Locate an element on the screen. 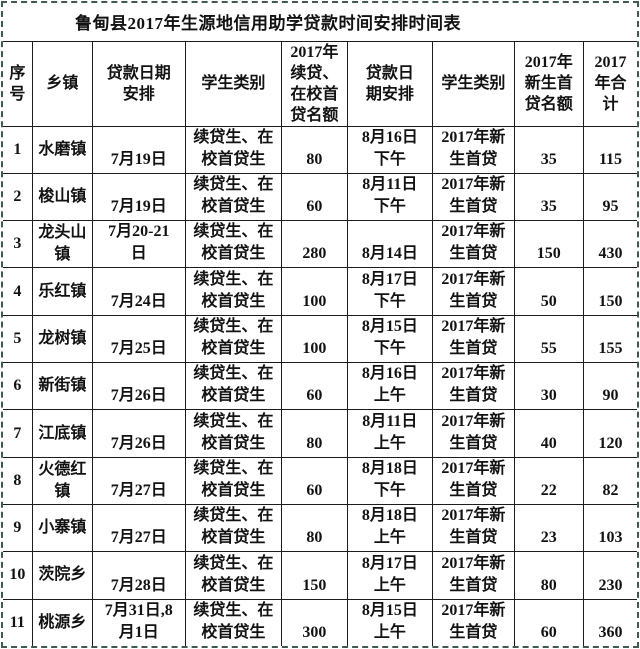 This screenshot has width=640, height=649. table-cell: 新街镇 is located at coordinates (62, 386).